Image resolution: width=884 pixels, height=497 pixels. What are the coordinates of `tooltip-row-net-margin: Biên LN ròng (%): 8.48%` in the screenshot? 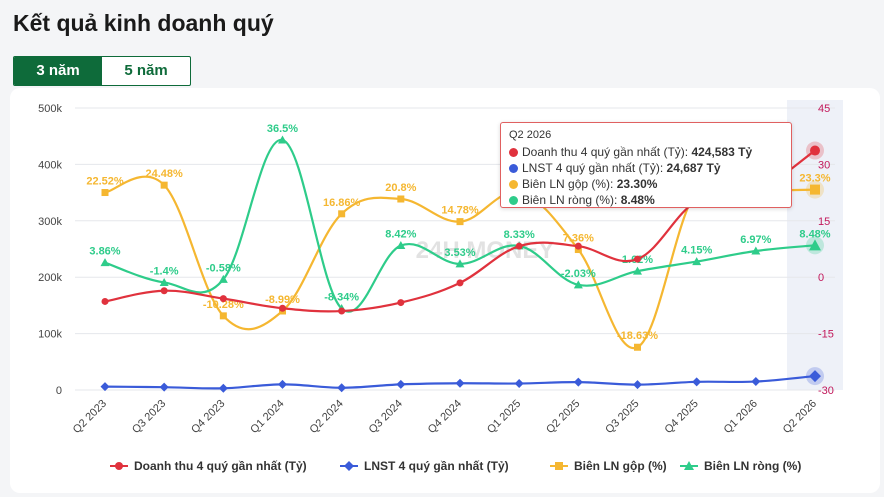 It's located at (646, 200).